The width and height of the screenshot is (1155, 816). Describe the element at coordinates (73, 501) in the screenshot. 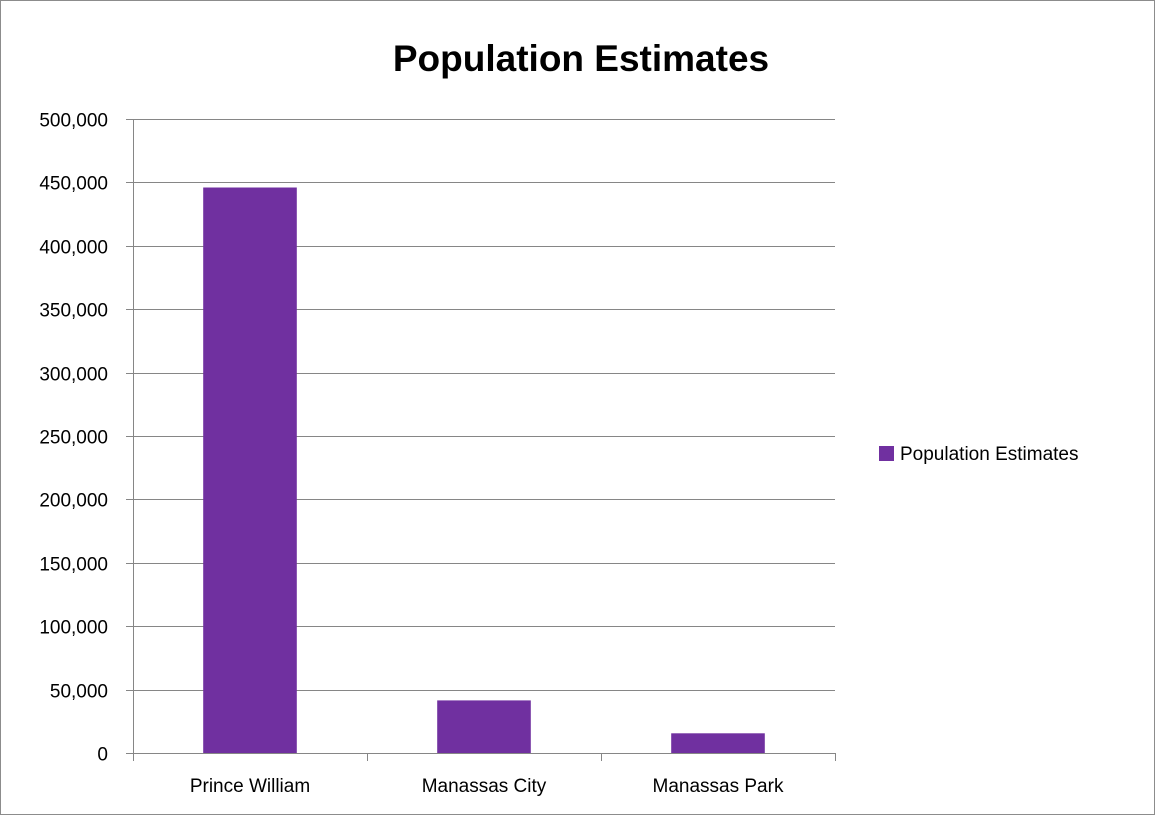

I see `y-tick-label: 200,000` at that location.